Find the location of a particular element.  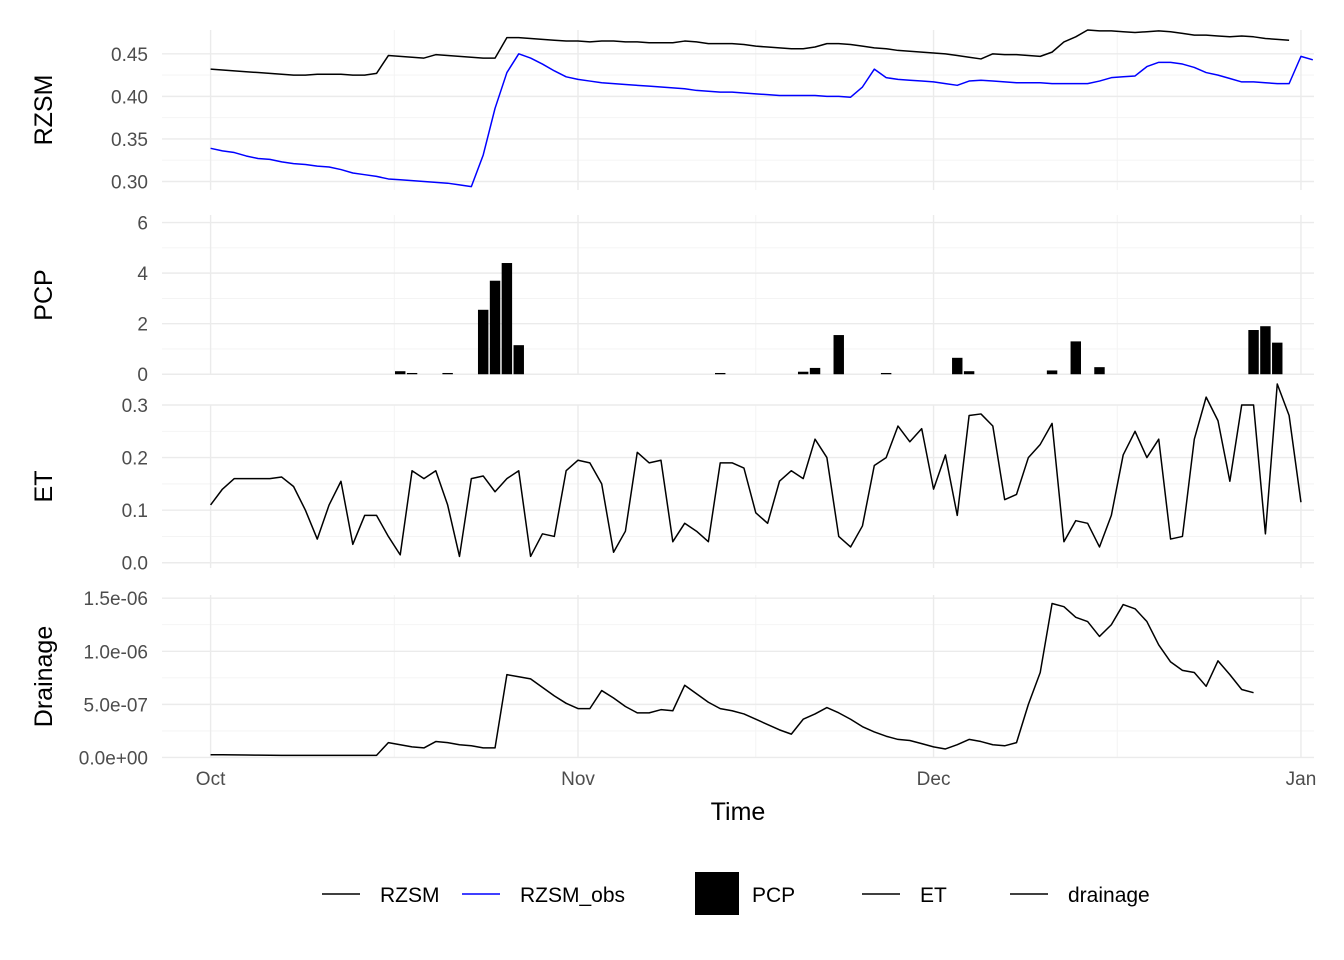

y-tick-label: 5.0e-07 is located at coordinates (116, 705).